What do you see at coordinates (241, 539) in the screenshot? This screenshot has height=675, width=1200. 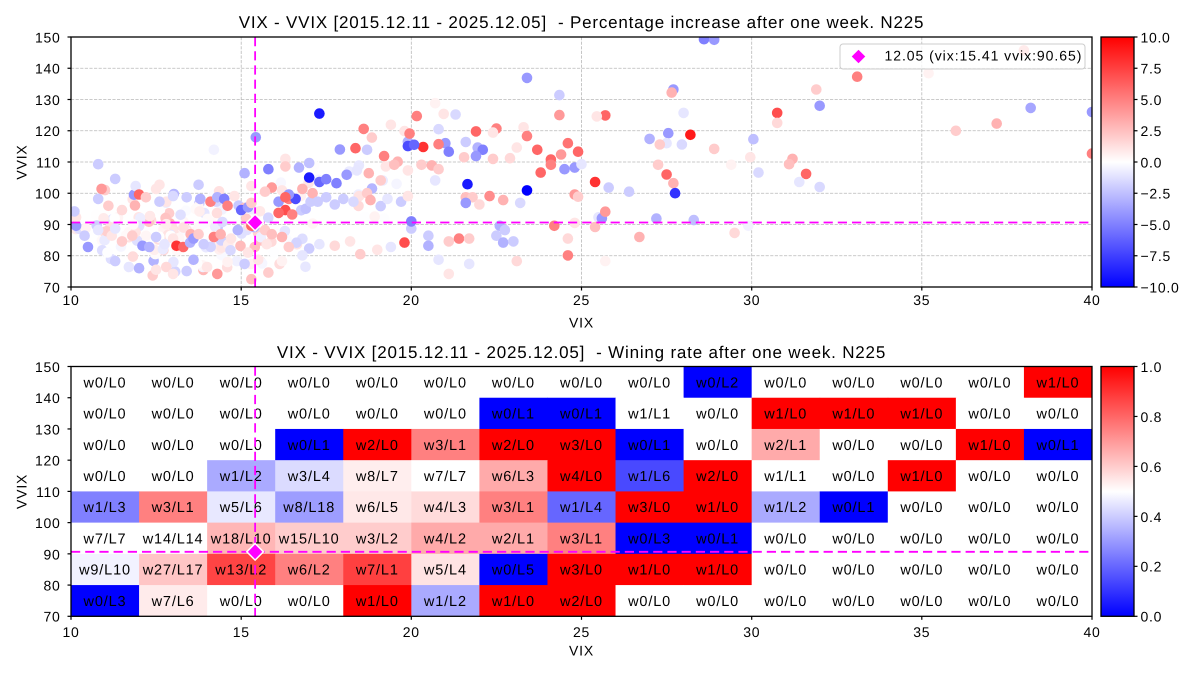 I see `svg-text: w18/L10` at bounding box center [241, 539].